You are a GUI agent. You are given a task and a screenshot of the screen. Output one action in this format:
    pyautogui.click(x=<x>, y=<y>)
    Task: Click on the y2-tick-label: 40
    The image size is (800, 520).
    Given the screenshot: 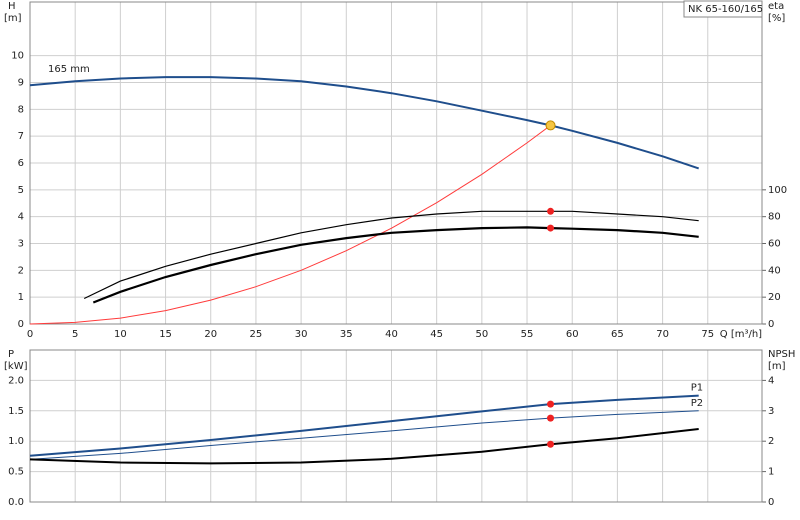 What is the action you would take?
    pyautogui.click(x=774, y=270)
    